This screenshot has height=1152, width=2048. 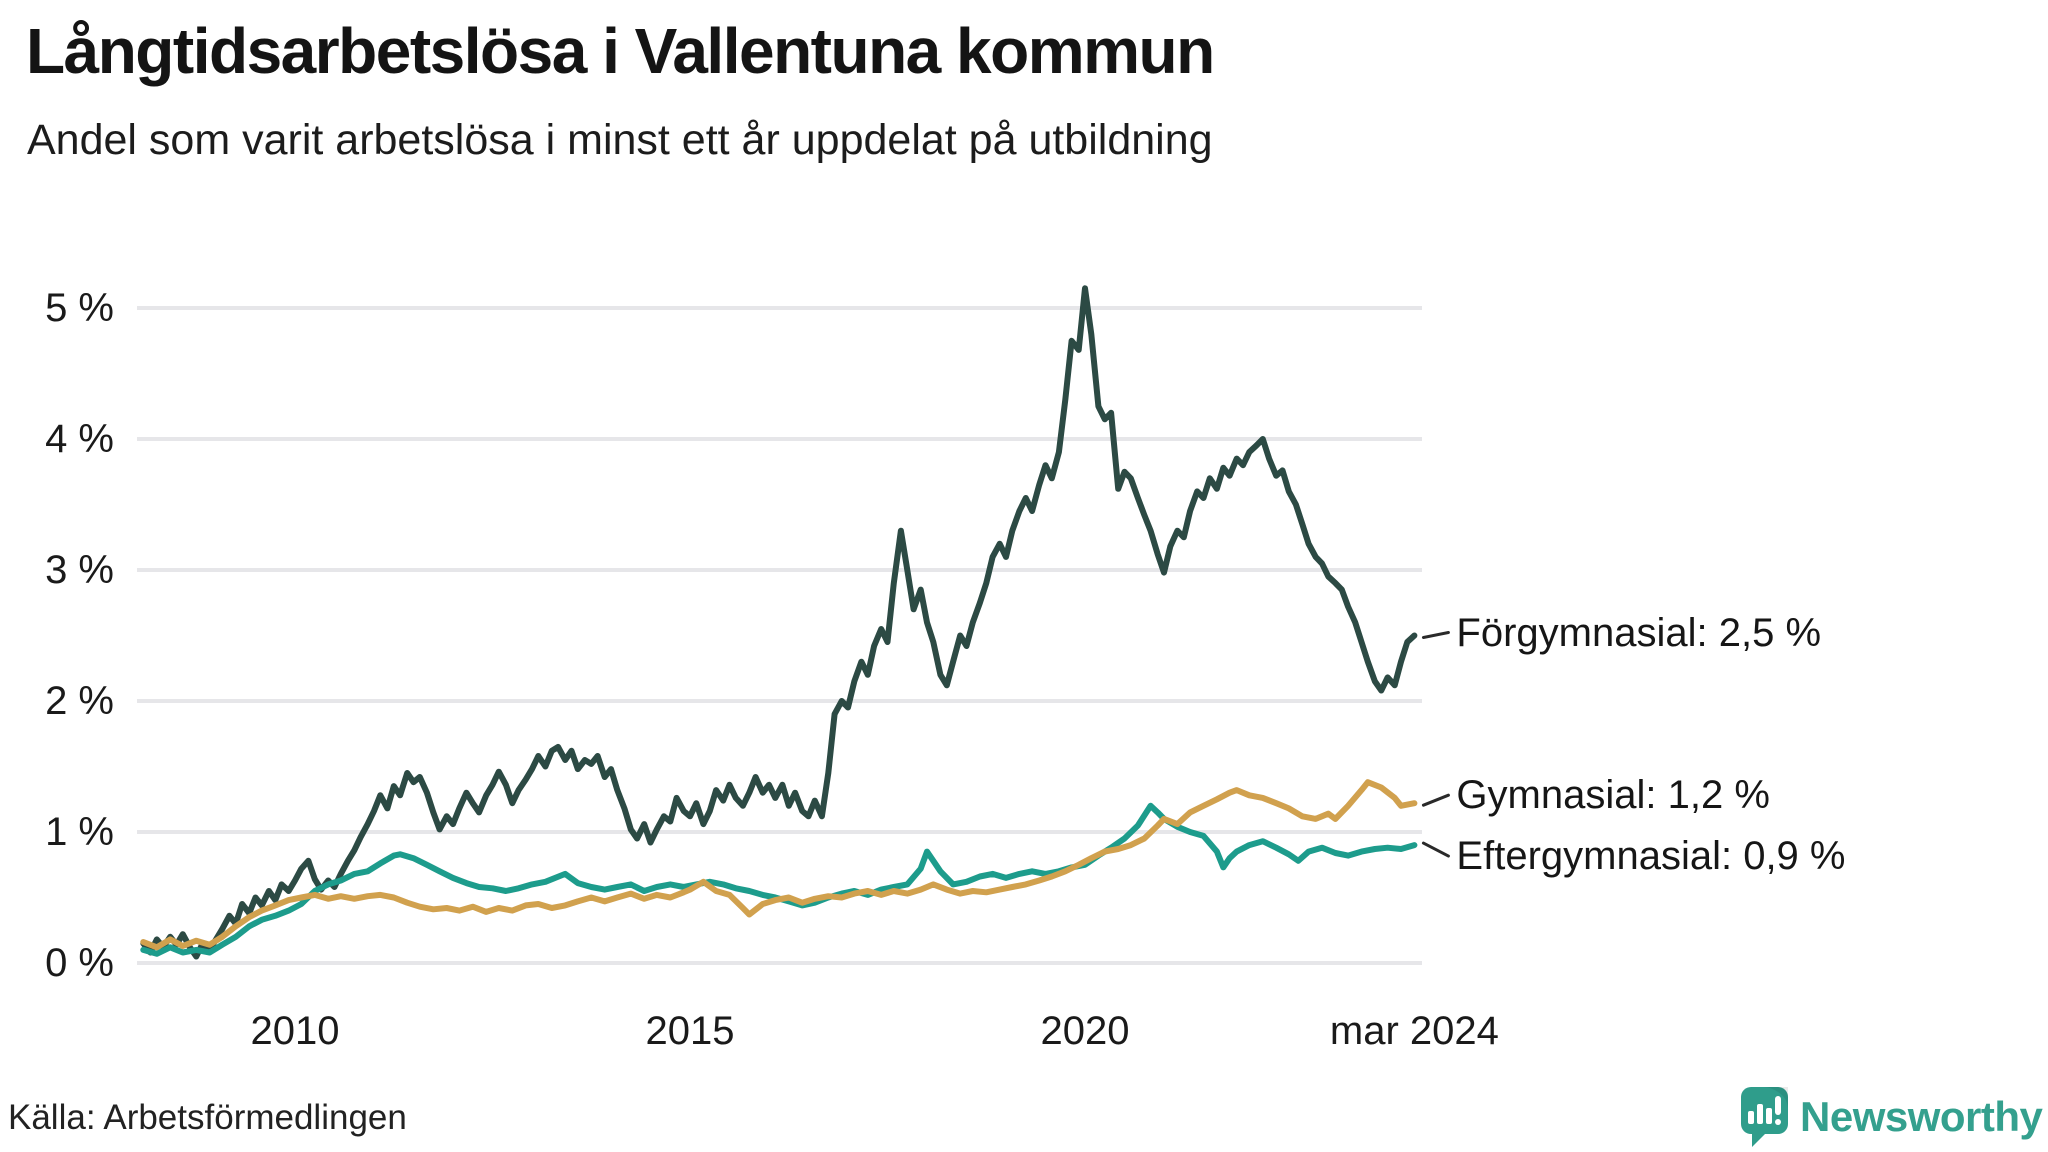 What do you see at coordinates (79, 832) in the screenshot?
I see `y-axis-tick-1: 1 %` at bounding box center [79, 832].